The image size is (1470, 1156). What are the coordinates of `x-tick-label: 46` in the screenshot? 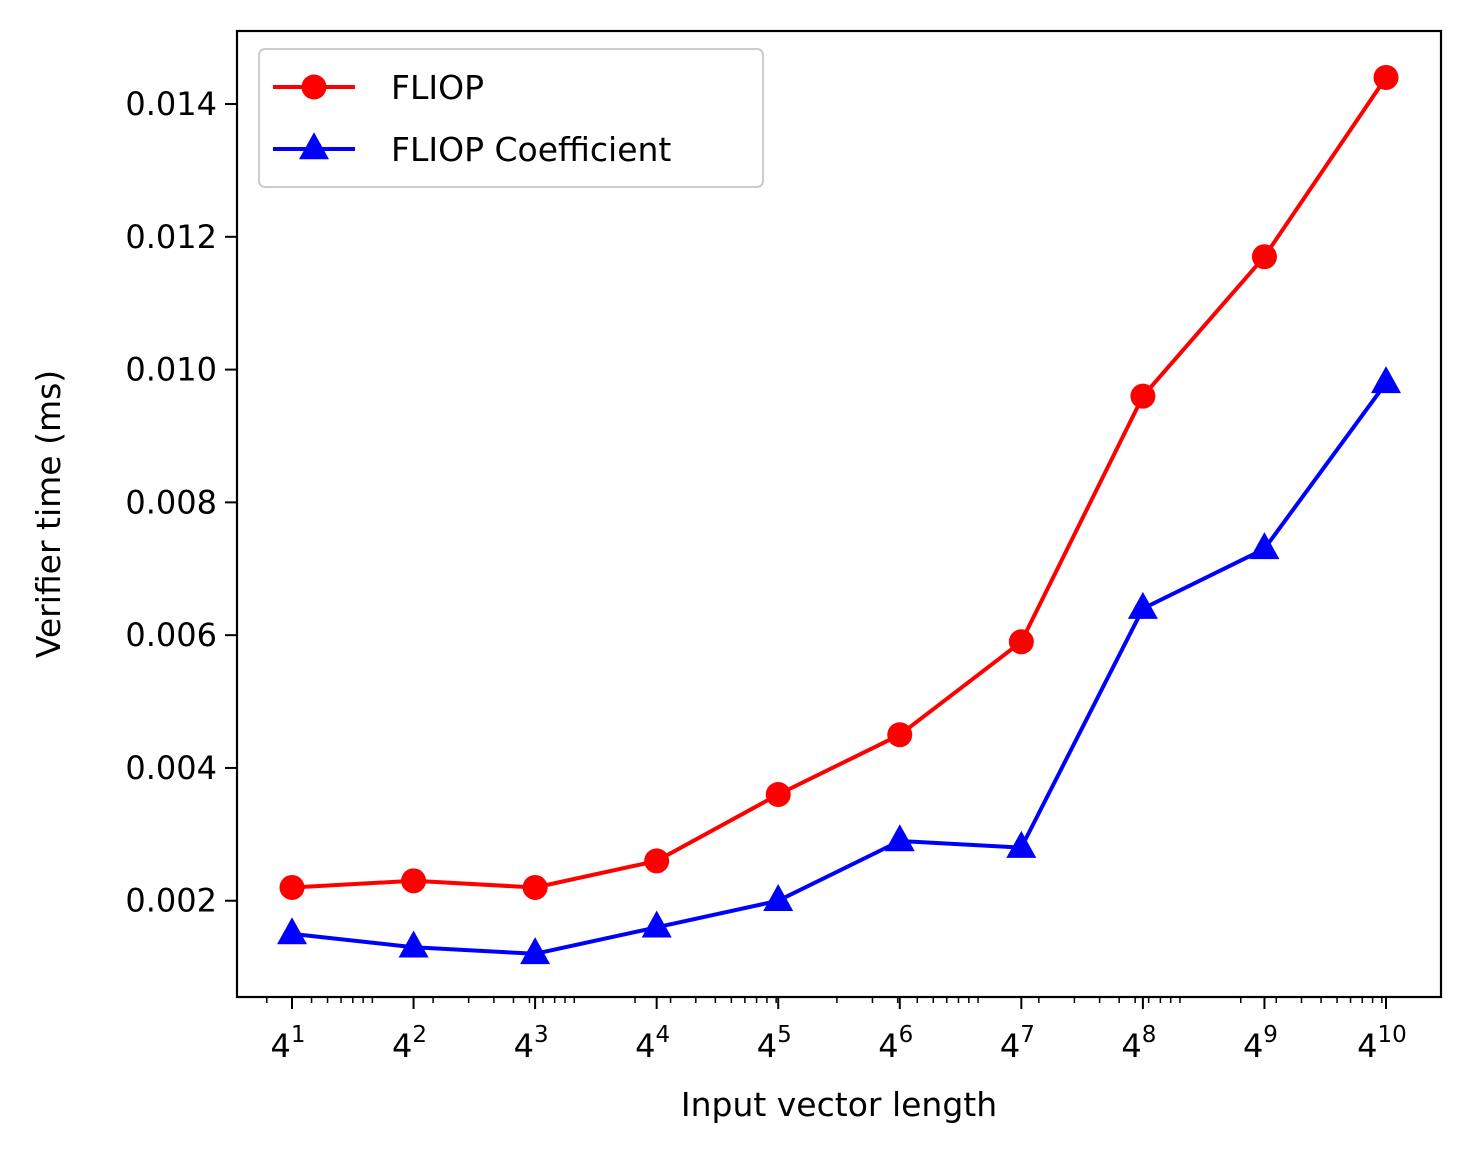 It's located at (895, 1043).